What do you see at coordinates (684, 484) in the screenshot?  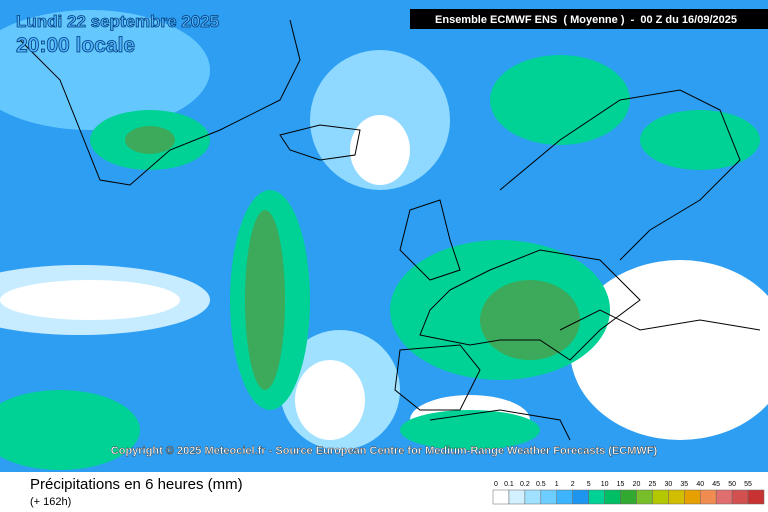 I see `legend-tick: 35` at bounding box center [684, 484].